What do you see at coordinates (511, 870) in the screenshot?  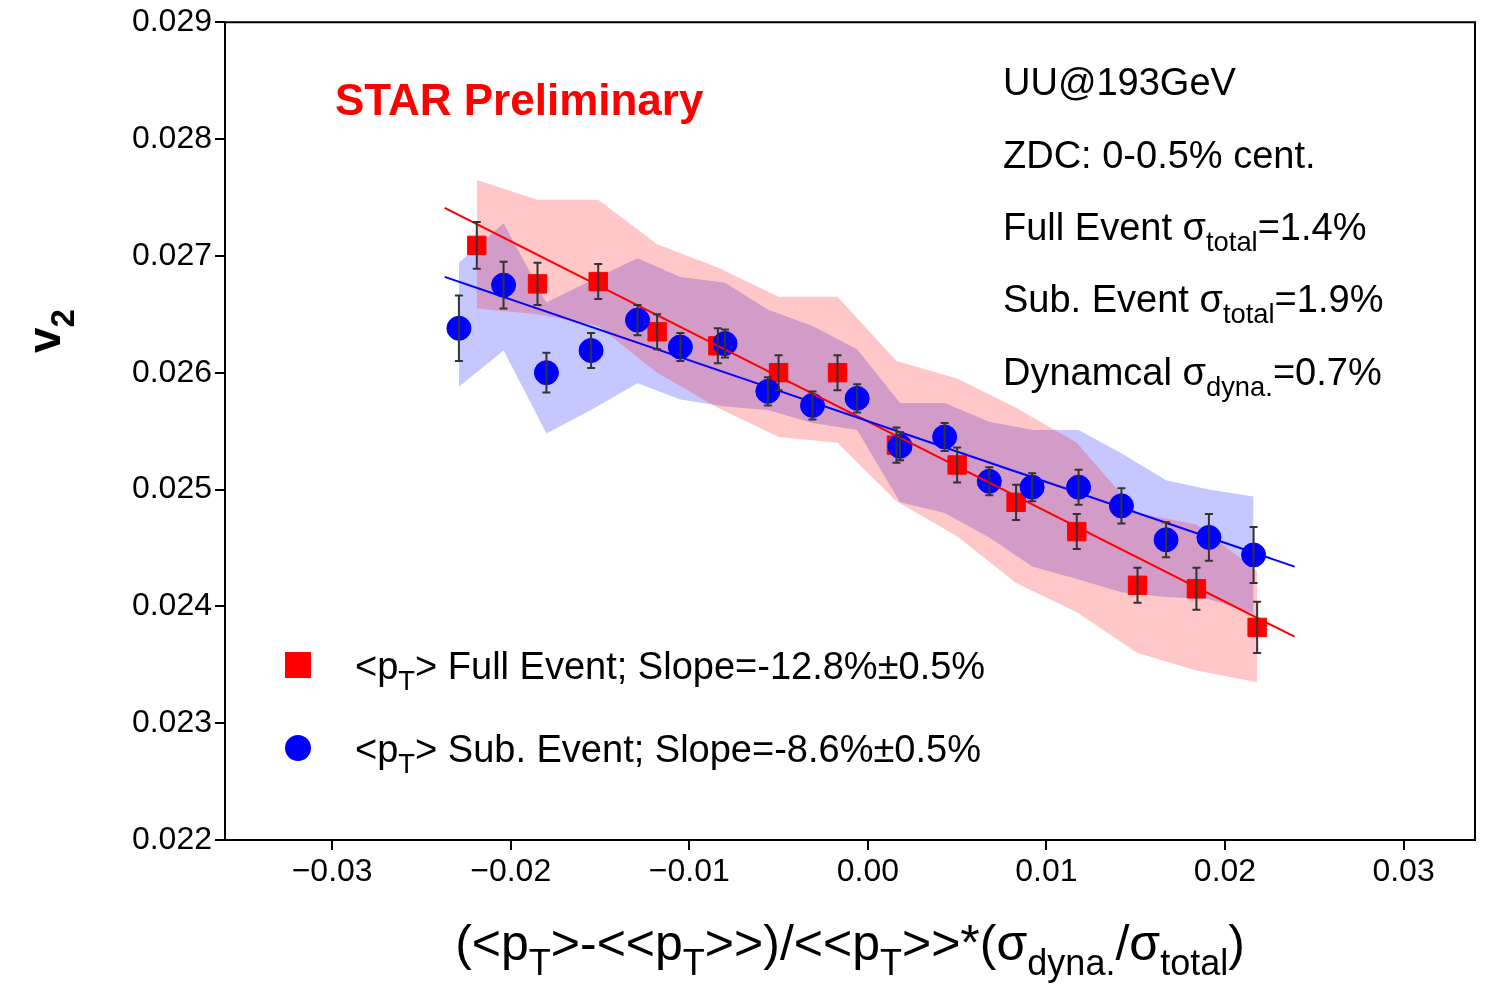 I see `x-tick-label: −0.02` at bounding box center [511, 870].